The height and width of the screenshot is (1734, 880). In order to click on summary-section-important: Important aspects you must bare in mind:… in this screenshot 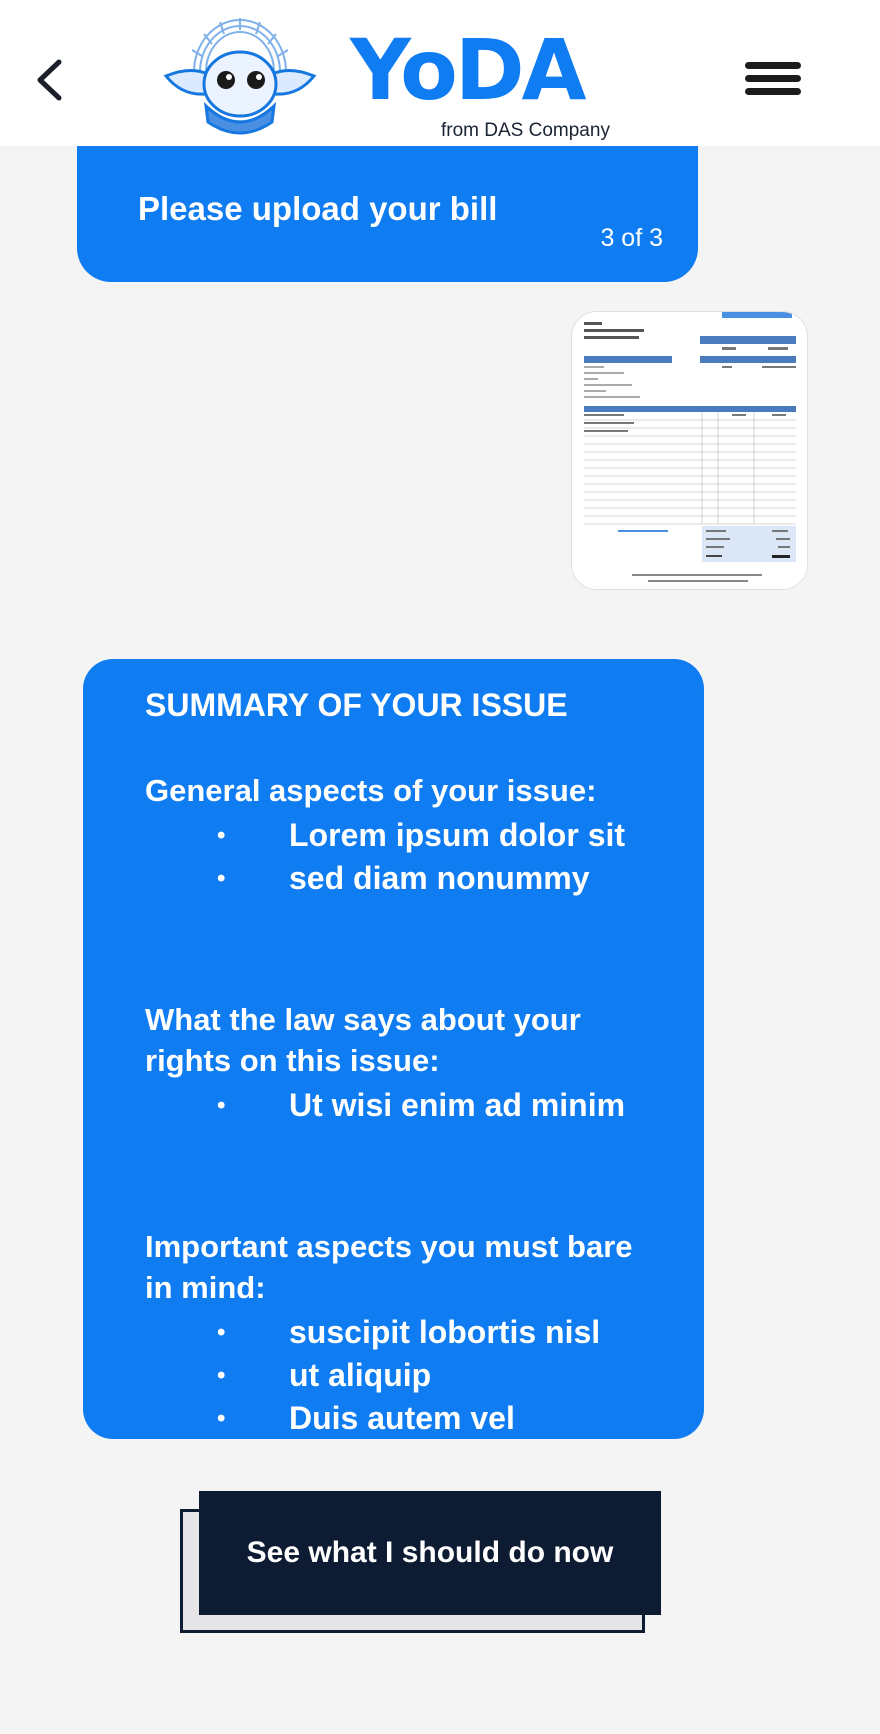, I will do `click(404, 1333)`.